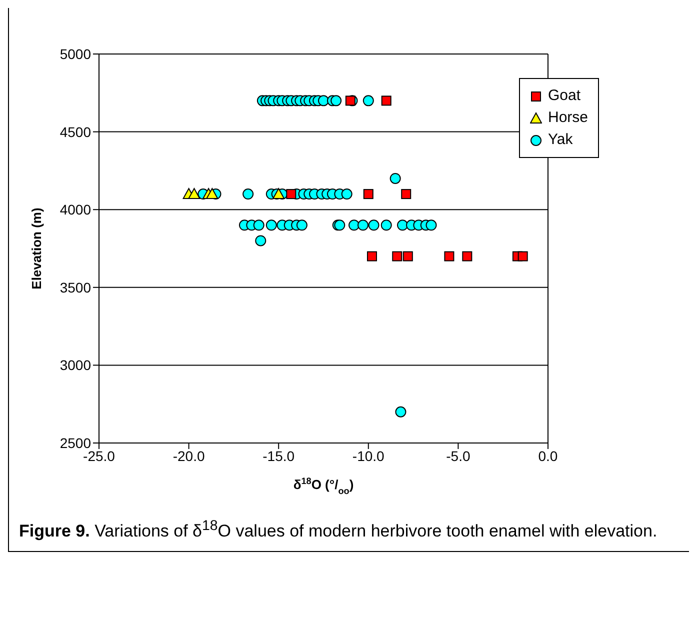 This screenshot has height=619, width=698. What do you see at coordinates (548, 456) in the screenshot?
I see `x-tick-label: 0.0` at bounding box center [548, 456].